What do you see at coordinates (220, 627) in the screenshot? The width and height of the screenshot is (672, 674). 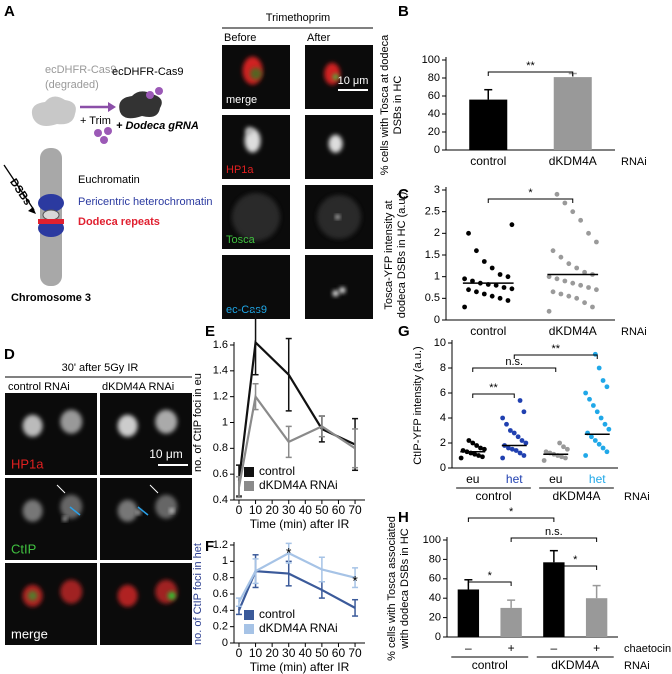 I see `y-tick-label: 0.2` at bounding box center [220, 627].